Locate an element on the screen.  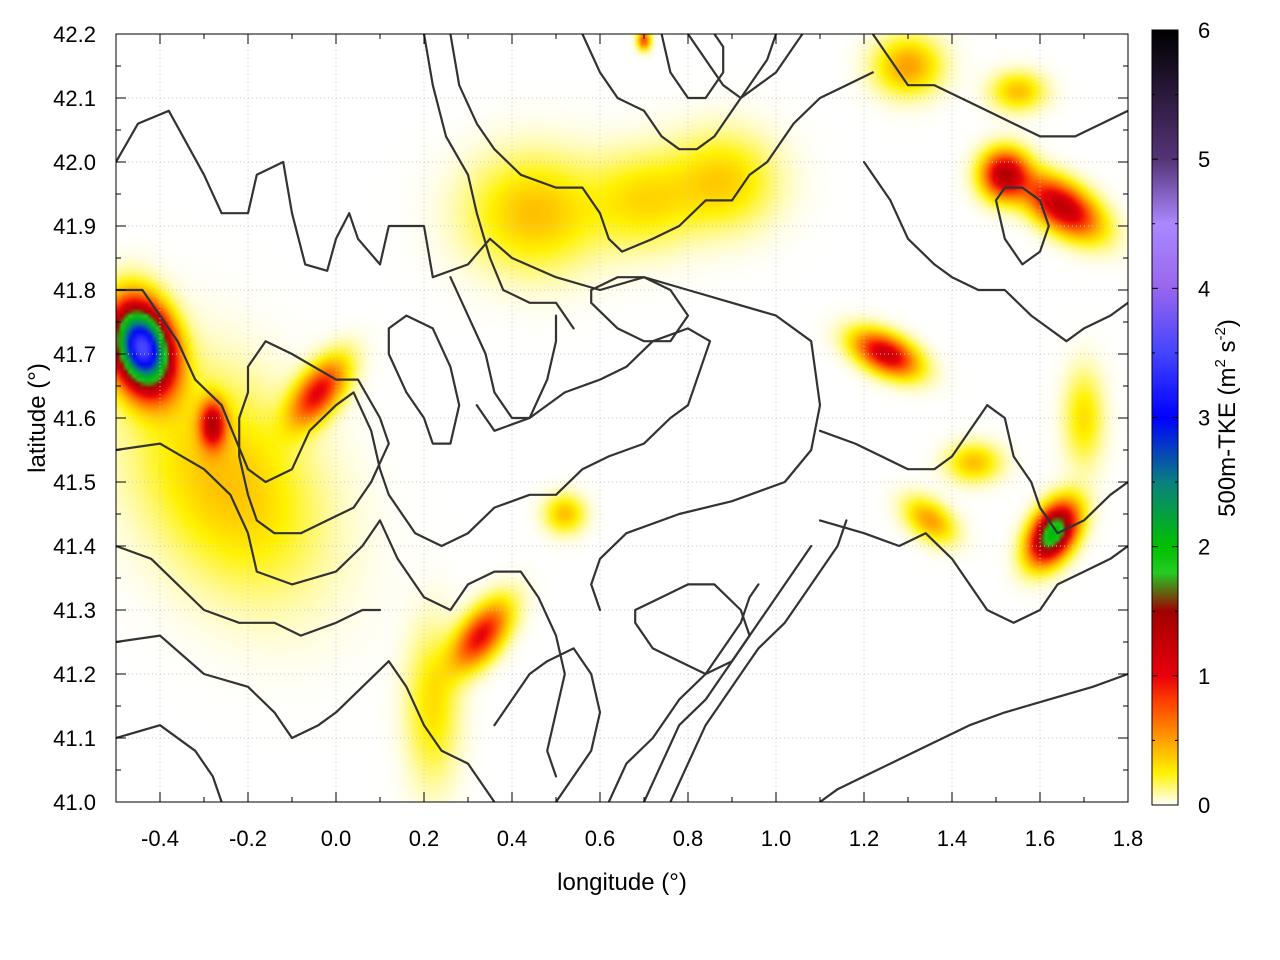
colorbar-tick-label: 3 is located at coordinates (1204, 418).